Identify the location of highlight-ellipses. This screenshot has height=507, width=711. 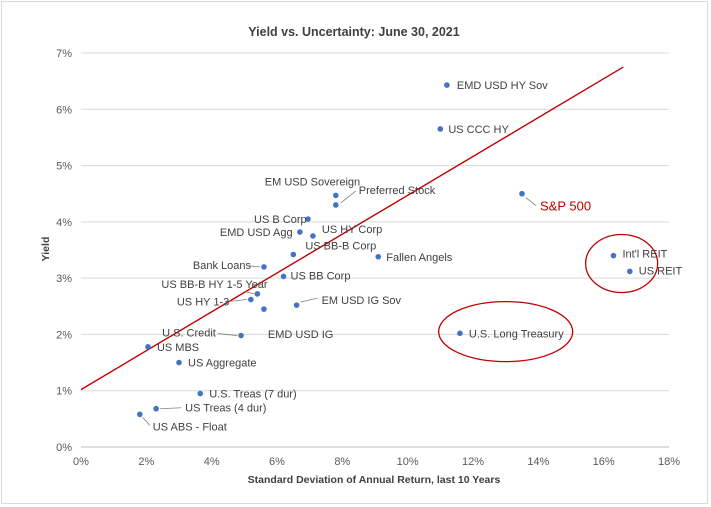
(548, 298).